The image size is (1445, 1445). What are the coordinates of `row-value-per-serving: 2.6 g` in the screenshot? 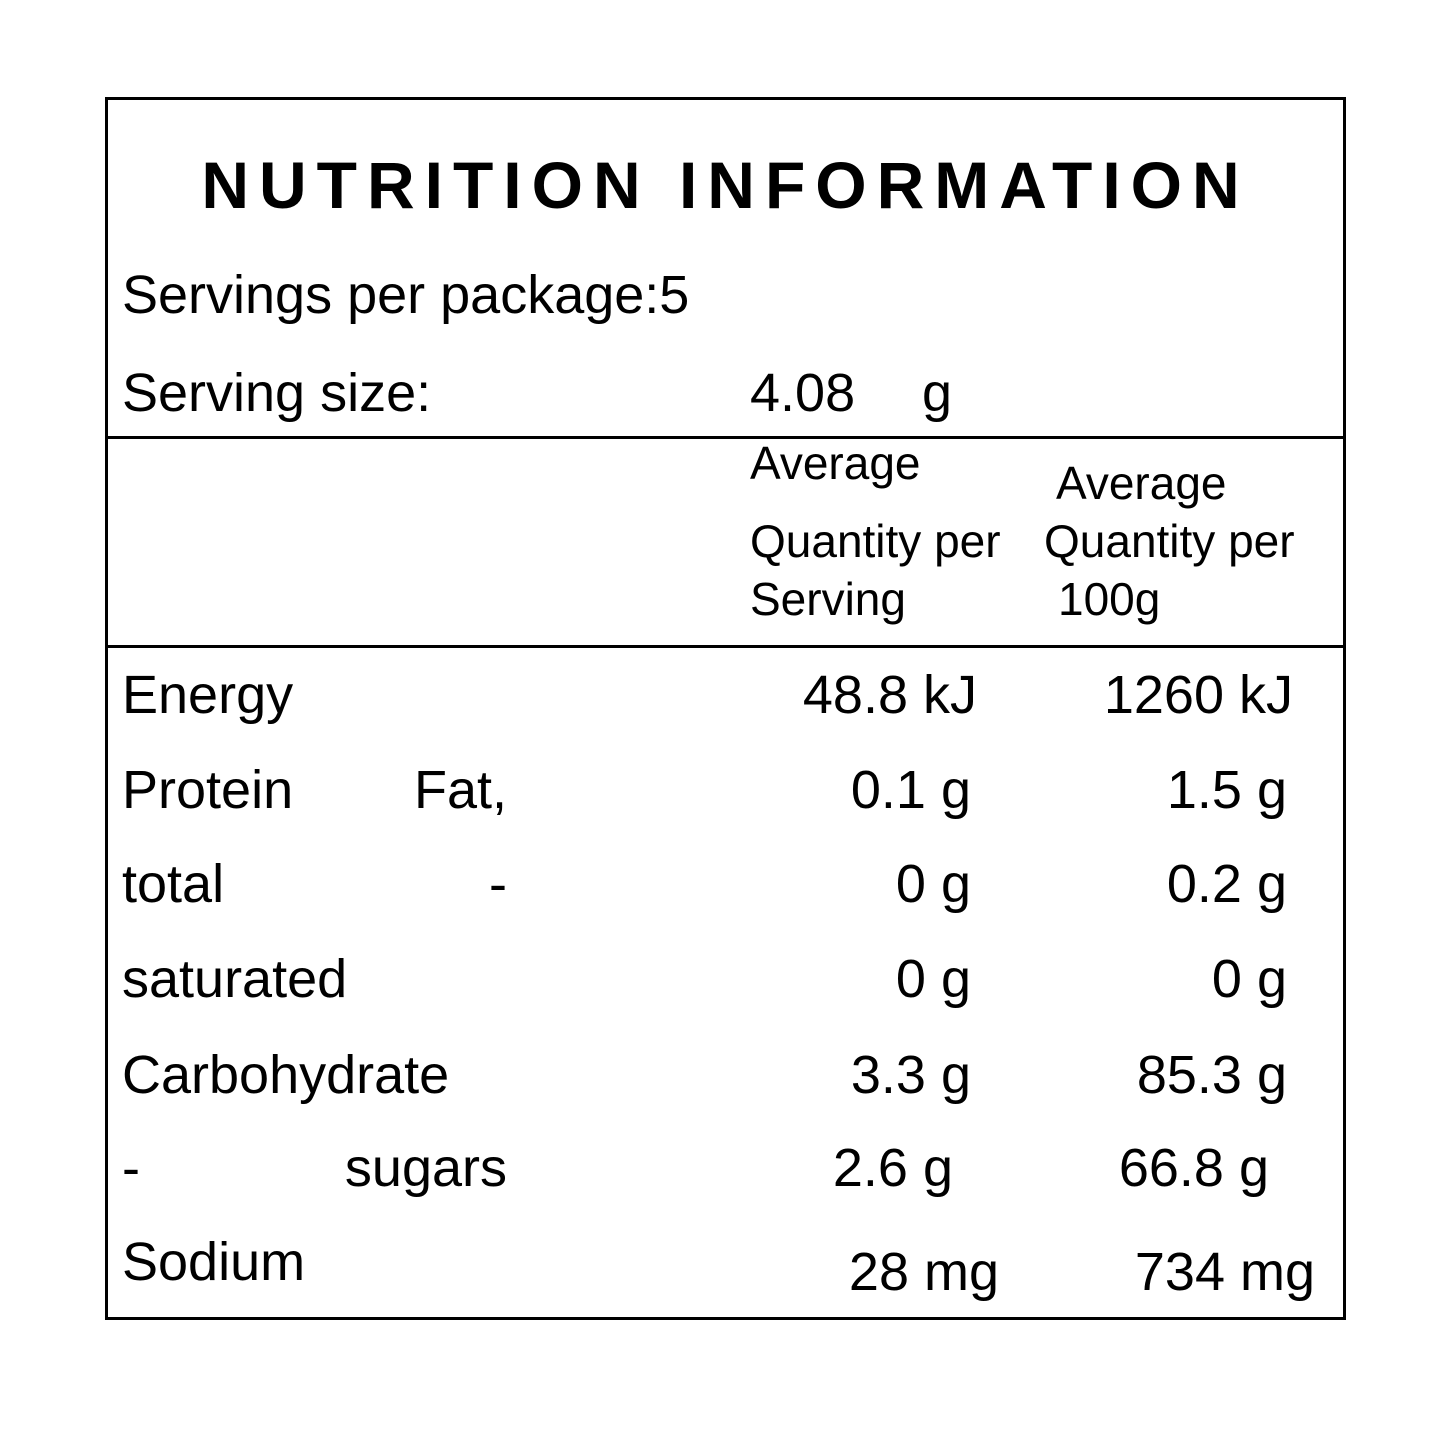 It's located at (892, 1168).